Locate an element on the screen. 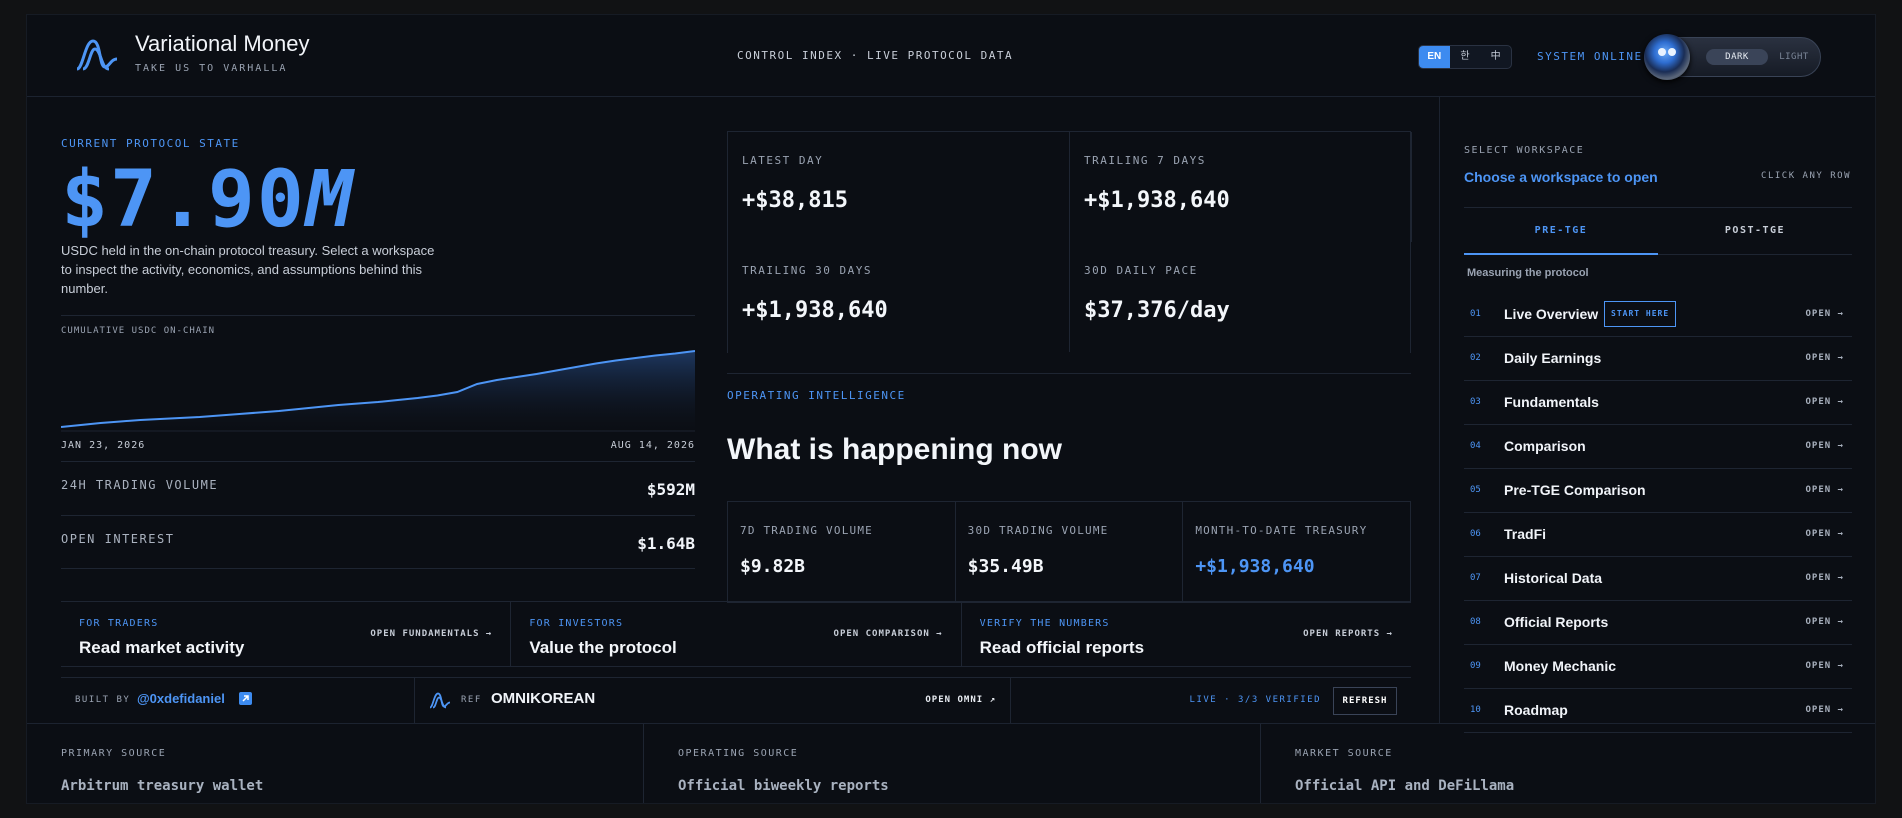 This screenshot has width=1902, height=818. workspace-item-number: 08 is located at coordinates (1475, 622).